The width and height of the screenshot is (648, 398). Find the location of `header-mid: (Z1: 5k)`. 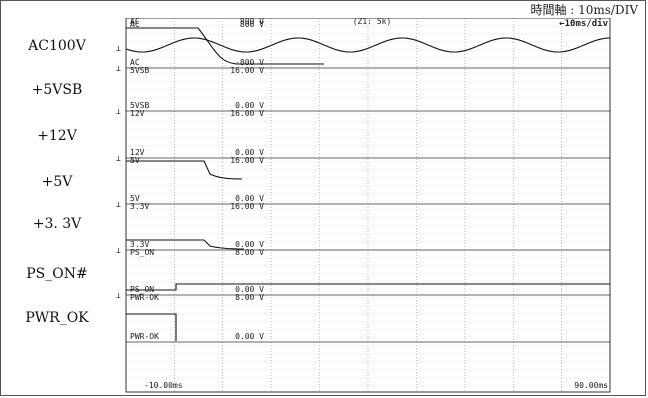

header-mid: (Z1: 5k) is located at coordinates (372, 22).